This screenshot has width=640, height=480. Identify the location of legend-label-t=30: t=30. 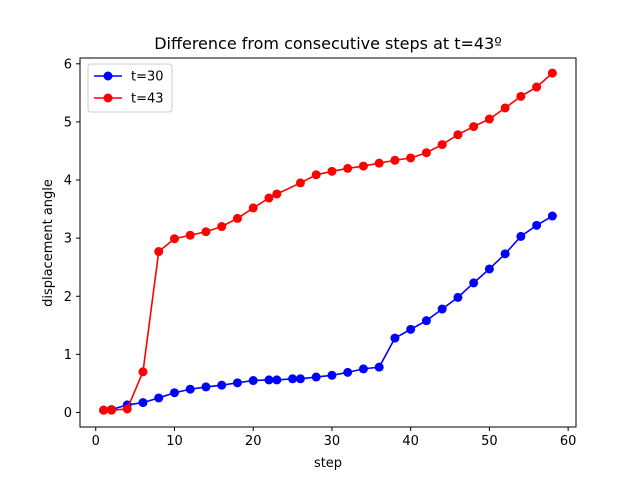
(147, 77).